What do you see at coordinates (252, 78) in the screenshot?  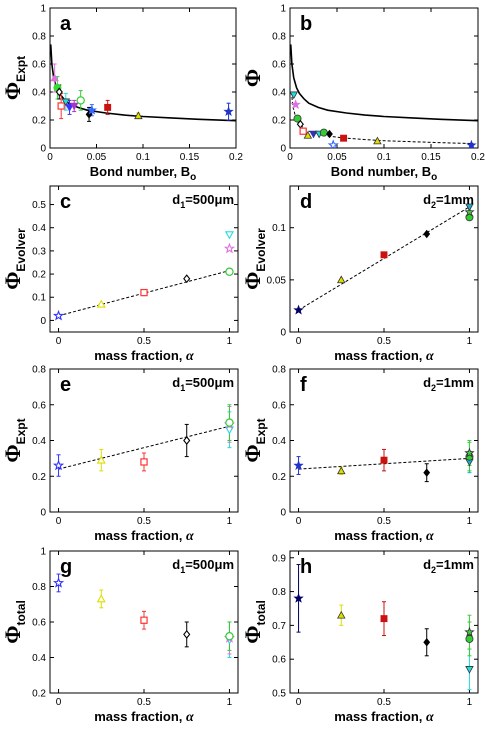 I see `y-axis-label: Φ` at bounding box center [252, 78].